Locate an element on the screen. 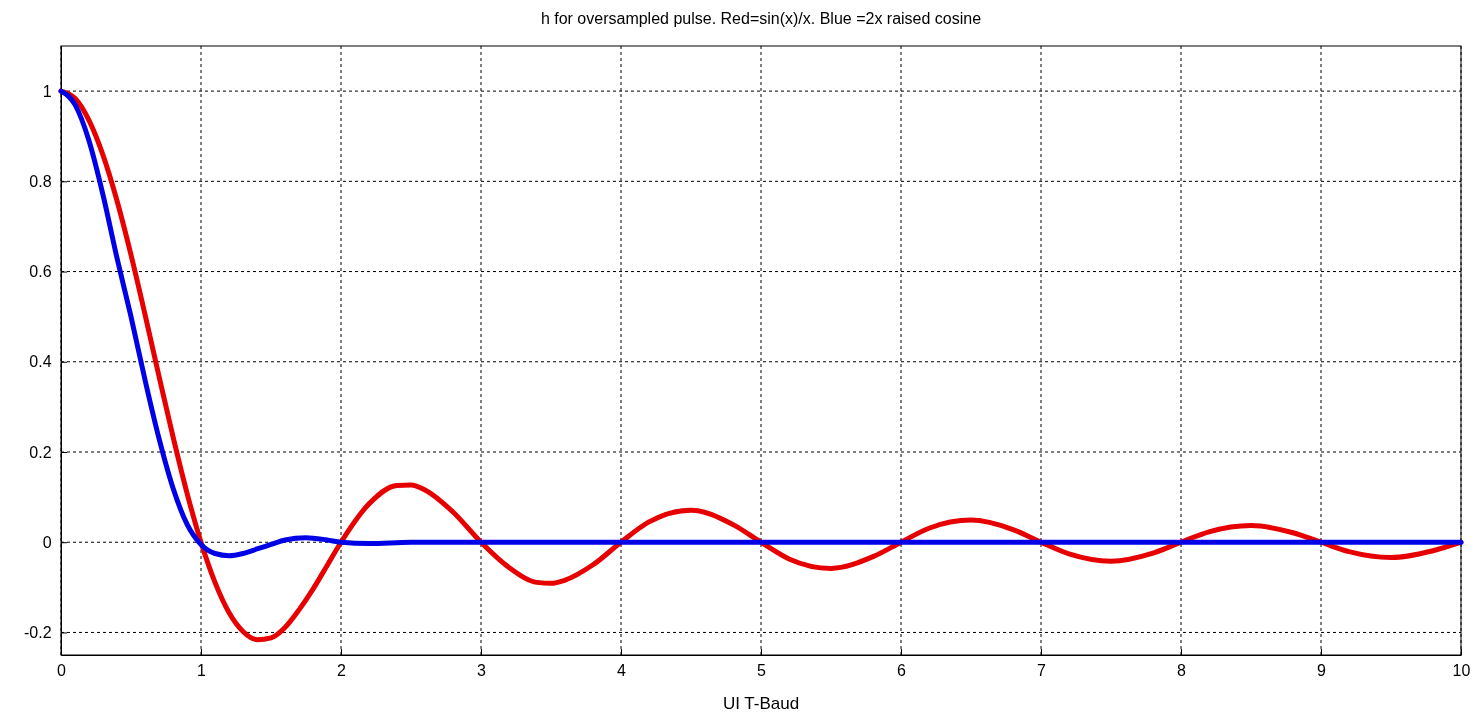  x-tick-label: 5 is located at coordinates (762, 670).